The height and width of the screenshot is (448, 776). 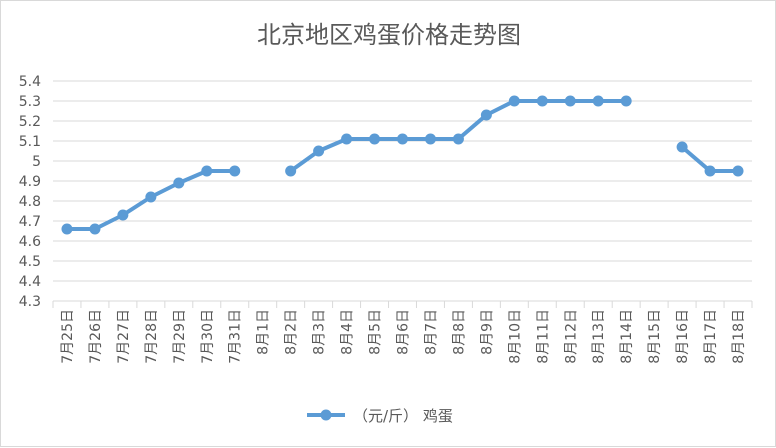 I want to click on x-tick-label: 8月11日, so click(x=543, y=336).